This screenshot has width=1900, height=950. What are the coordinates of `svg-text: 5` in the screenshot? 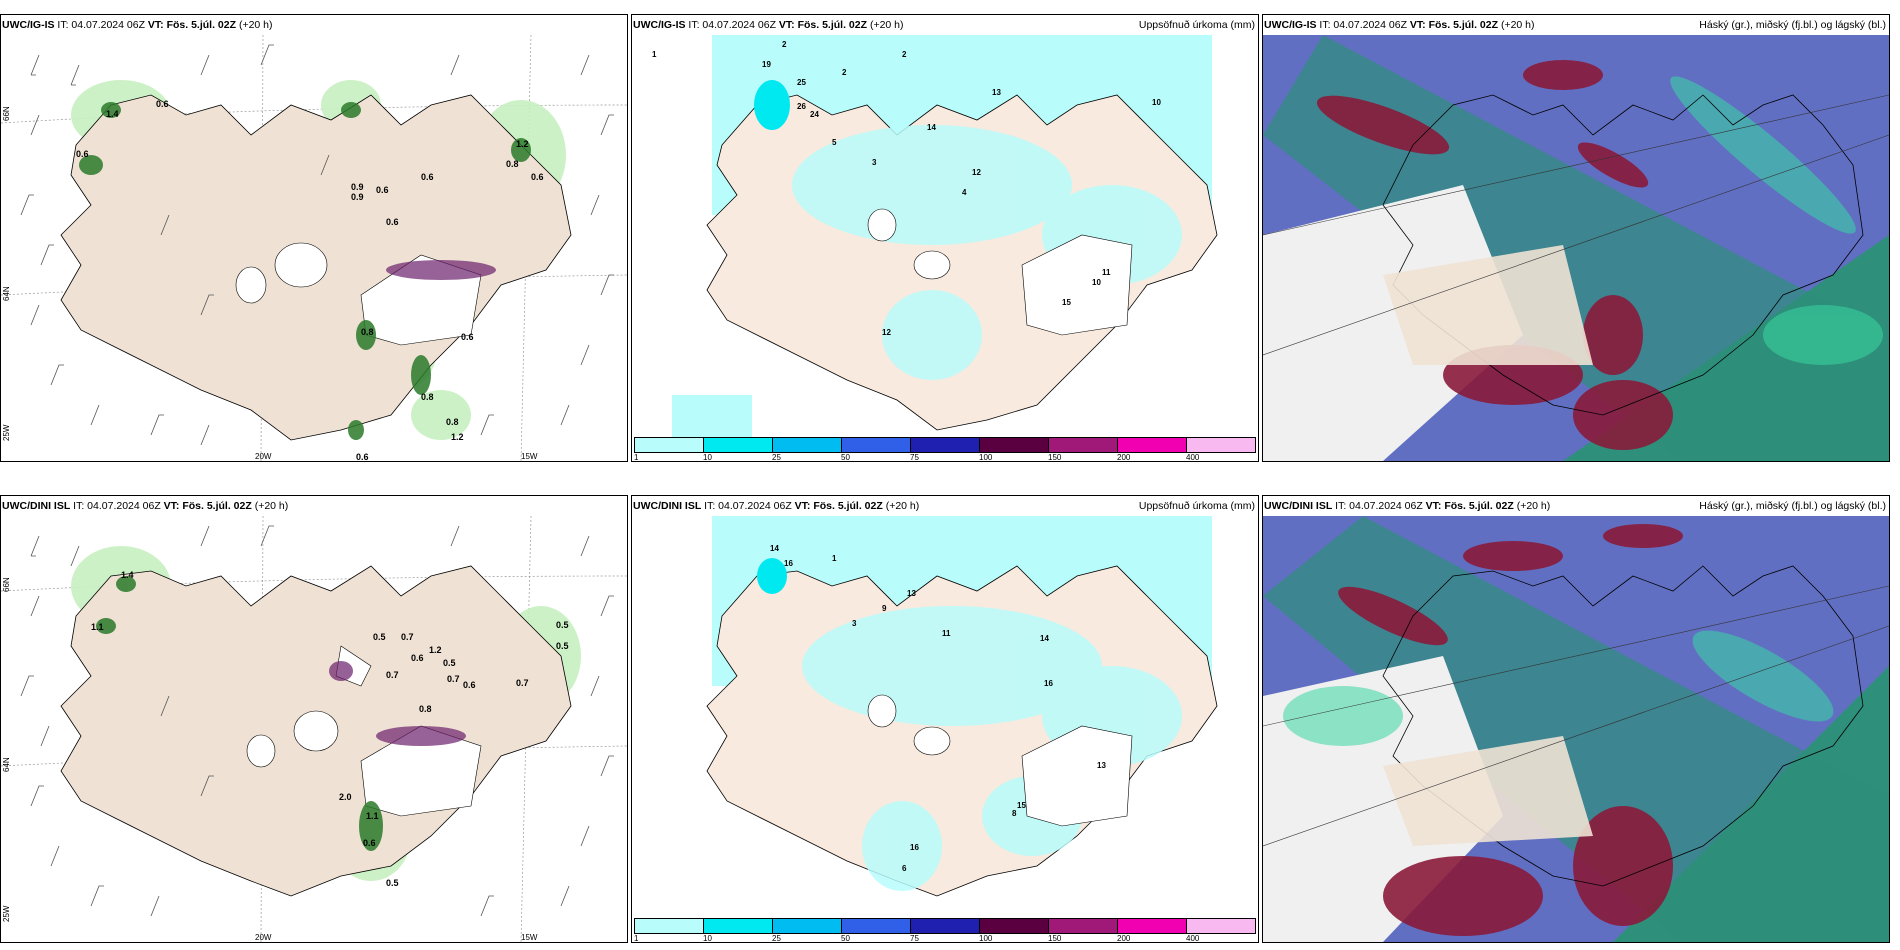 It's located at (834, 142).